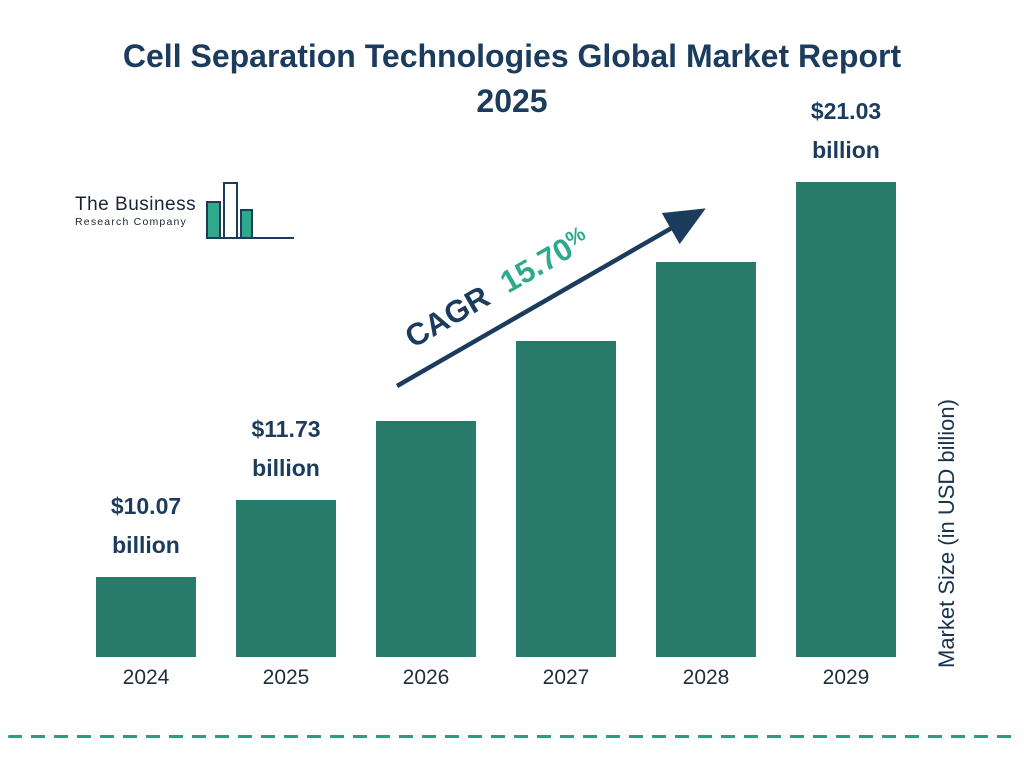 This screenshot has width=1024, height=768. Describe the element at coordinates (706, 677) in the screenshot. I see `x-axis-label-2028: 2028` at that location.